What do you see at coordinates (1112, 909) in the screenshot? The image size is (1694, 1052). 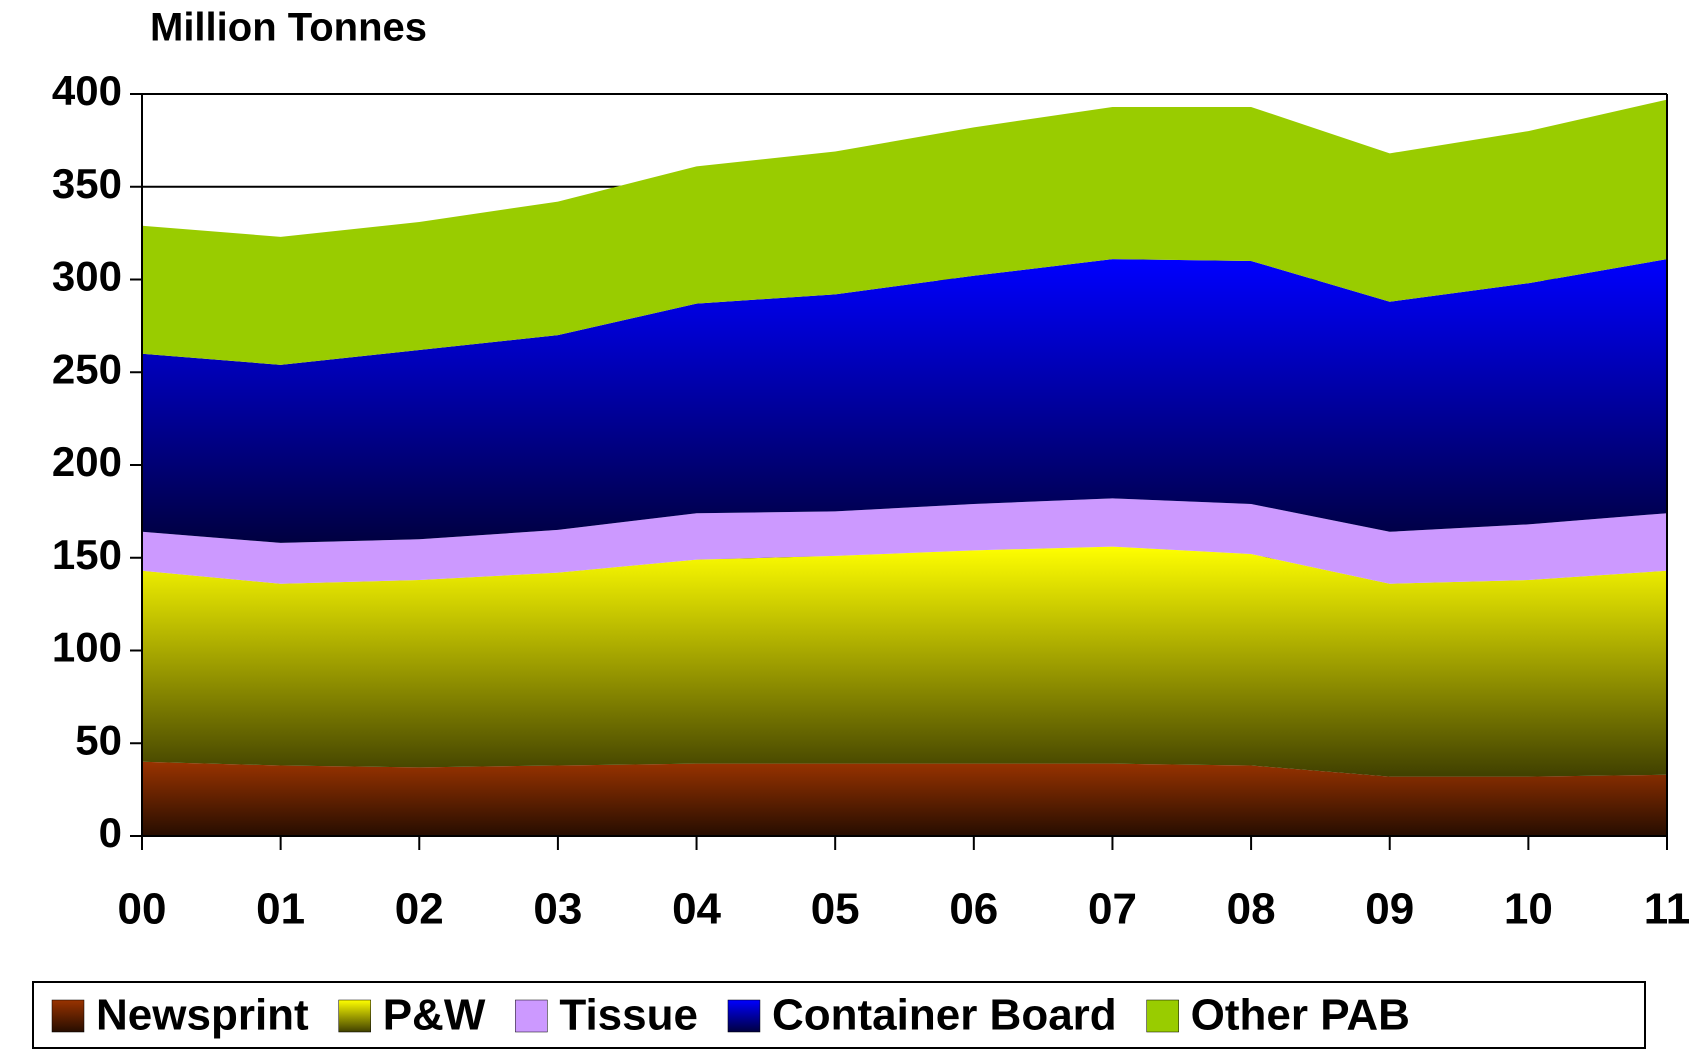 I see `x-tick-label: 07` at bounding box center [1112, 909].